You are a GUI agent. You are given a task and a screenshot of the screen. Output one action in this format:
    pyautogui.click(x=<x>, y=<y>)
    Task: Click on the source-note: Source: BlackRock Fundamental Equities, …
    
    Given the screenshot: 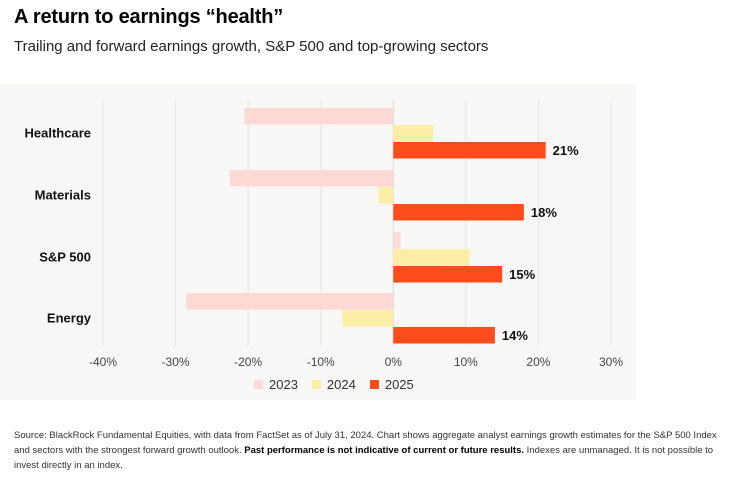 What is the action you would take?
    pyautogui.click(x=366, y=450)
    